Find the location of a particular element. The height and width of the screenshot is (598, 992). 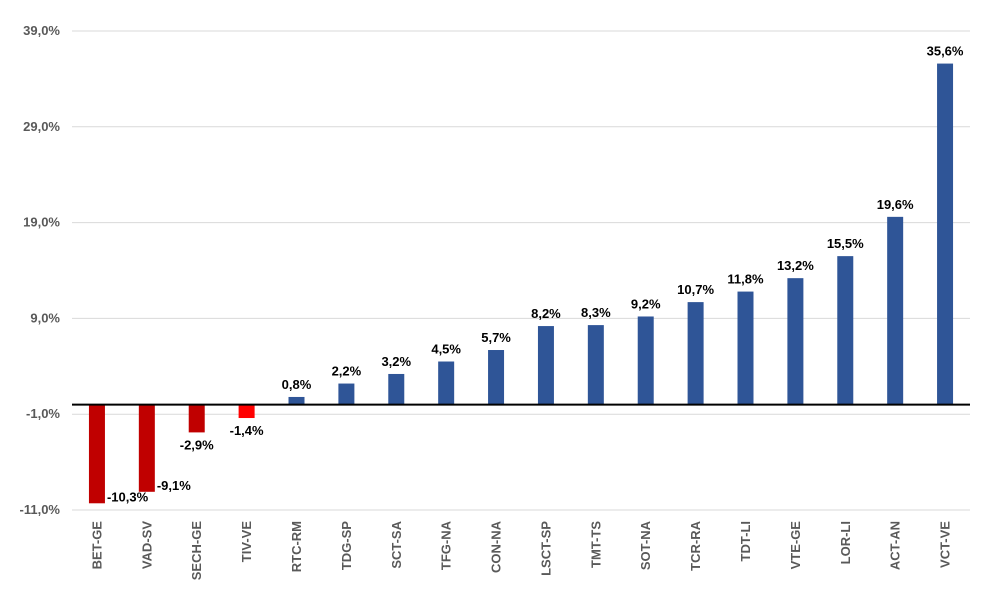

y-tick-label: -11,0% is located at coordinates (40, 509).